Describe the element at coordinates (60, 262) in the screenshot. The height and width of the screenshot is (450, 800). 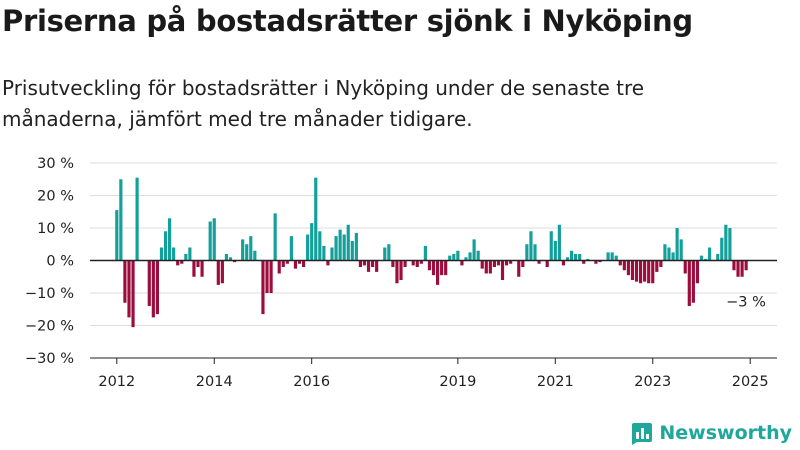
I see `y-tick-label: 0 %` at that location.